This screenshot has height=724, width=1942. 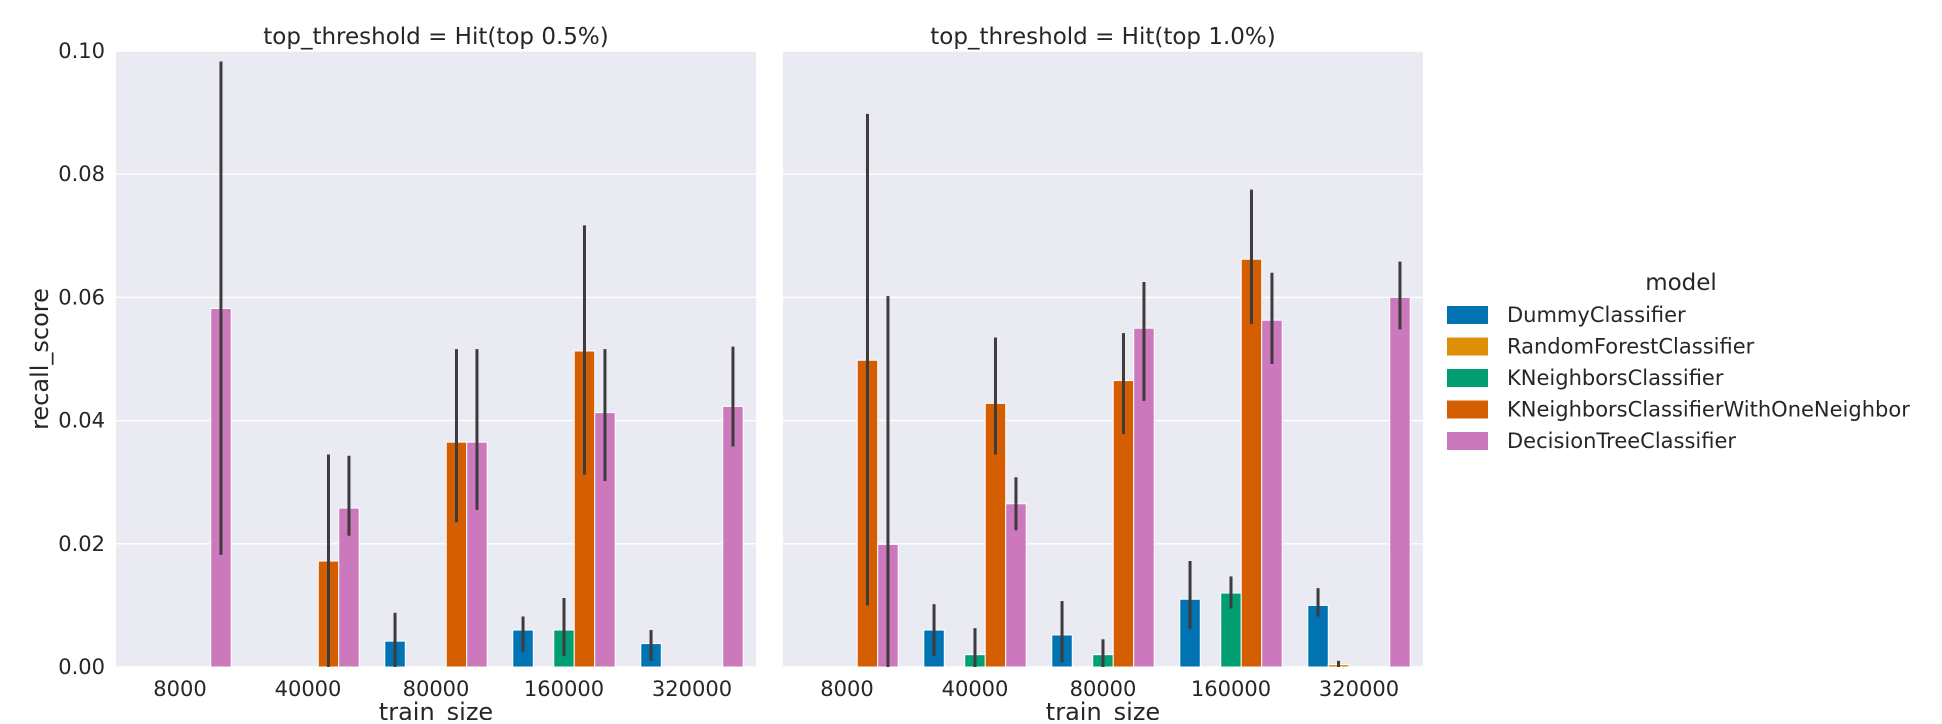 What do you see at coordinates (81, 51) in the screenshot?
I see `y-tick-label: 0.10` at bounding box center [81, 51].